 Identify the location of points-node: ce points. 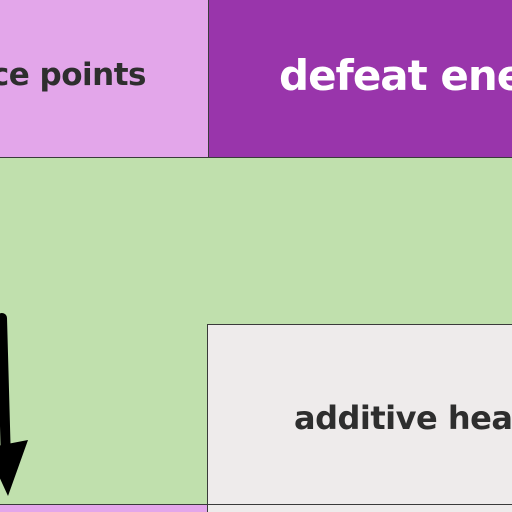
(104, 79).